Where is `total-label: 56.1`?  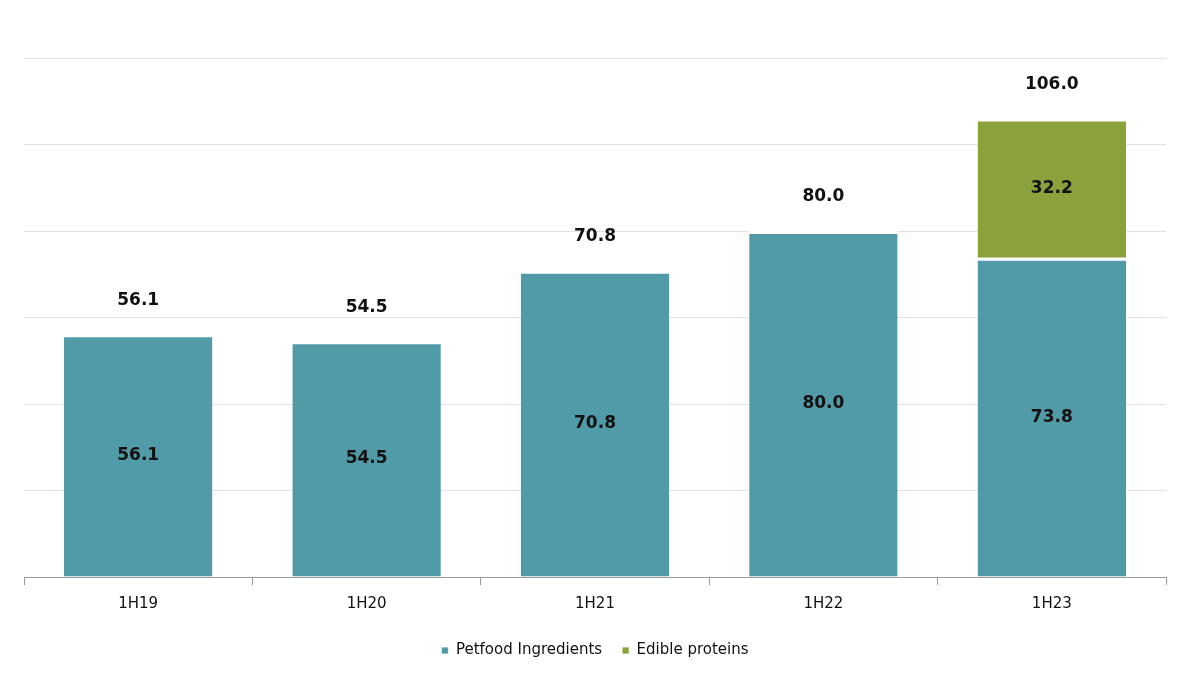 total-label: 56.1 is located at coordinates (138, 298).